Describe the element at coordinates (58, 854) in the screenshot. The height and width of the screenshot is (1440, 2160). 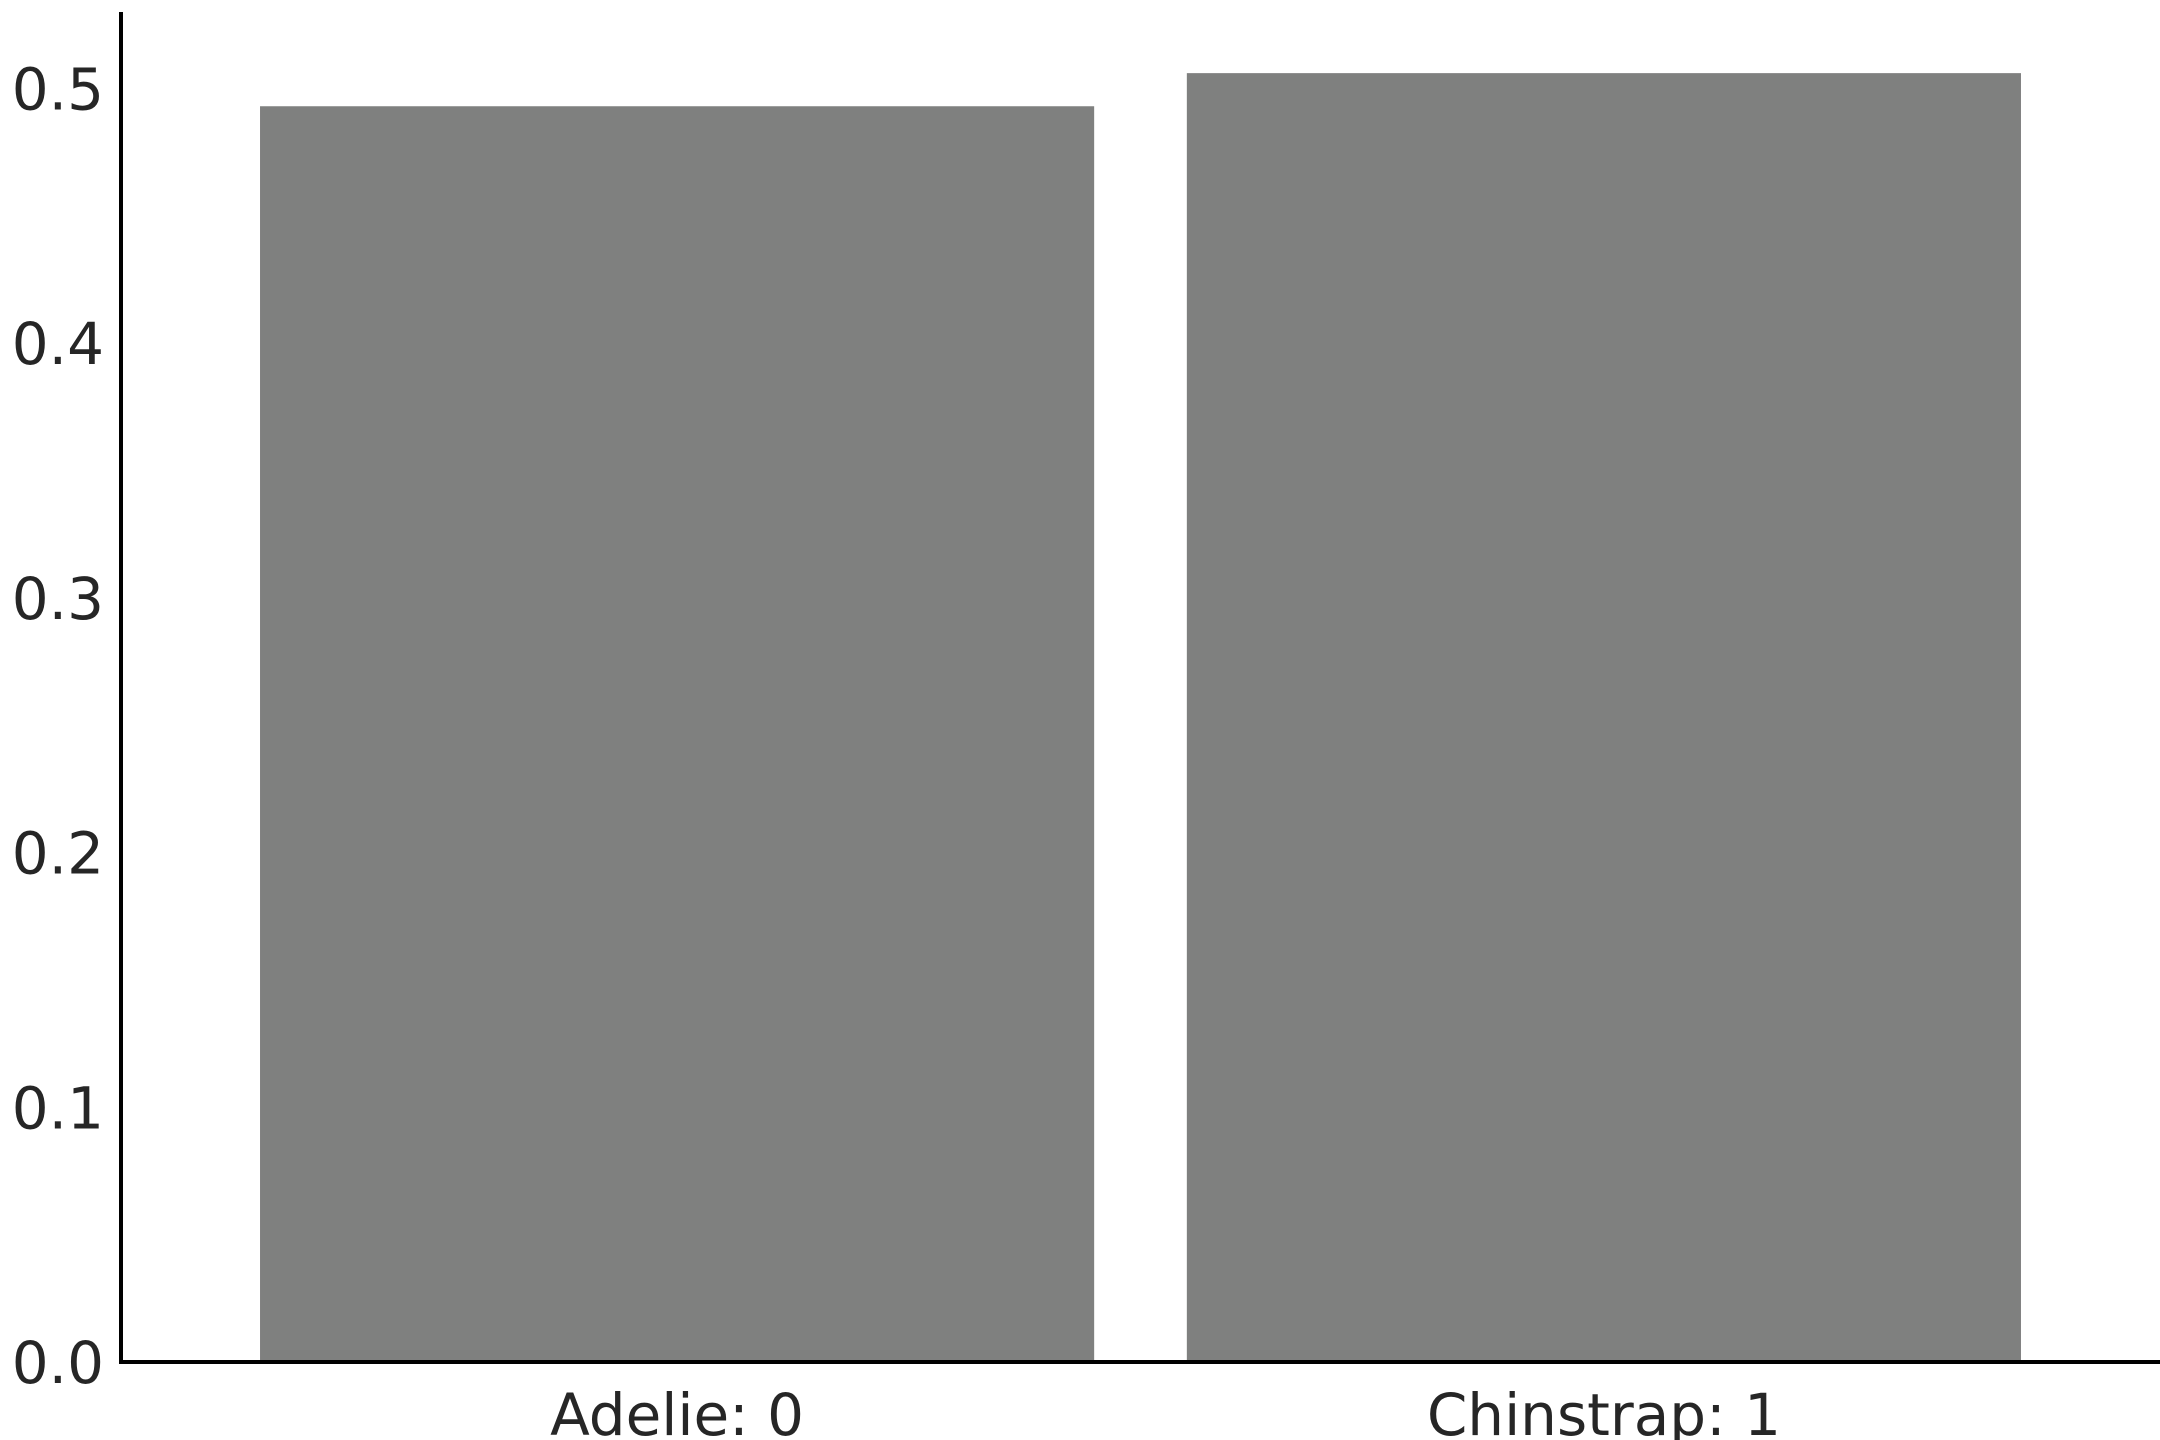
I see `y-tick-label: 0.2` at that location.